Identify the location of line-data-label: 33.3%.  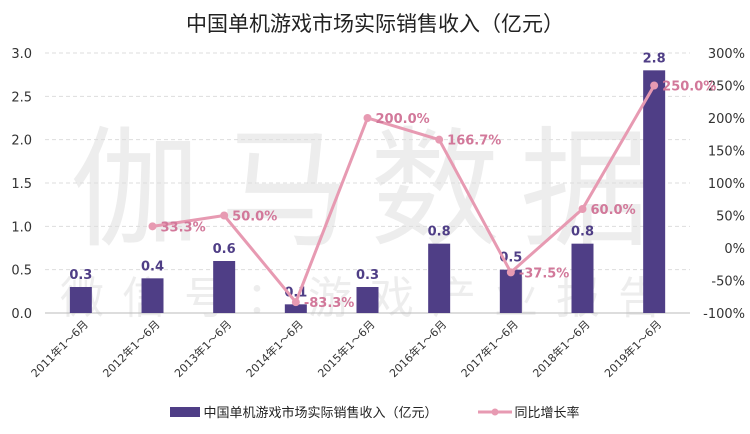
(183, 227).